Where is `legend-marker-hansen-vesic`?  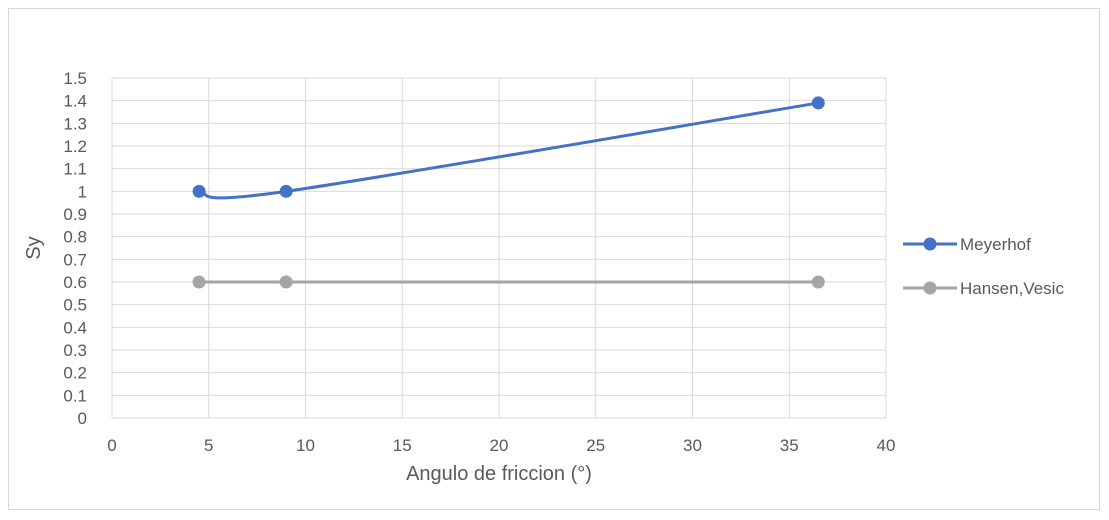
legend-marker-hansen-vesic is located at coordinates (930, 288).